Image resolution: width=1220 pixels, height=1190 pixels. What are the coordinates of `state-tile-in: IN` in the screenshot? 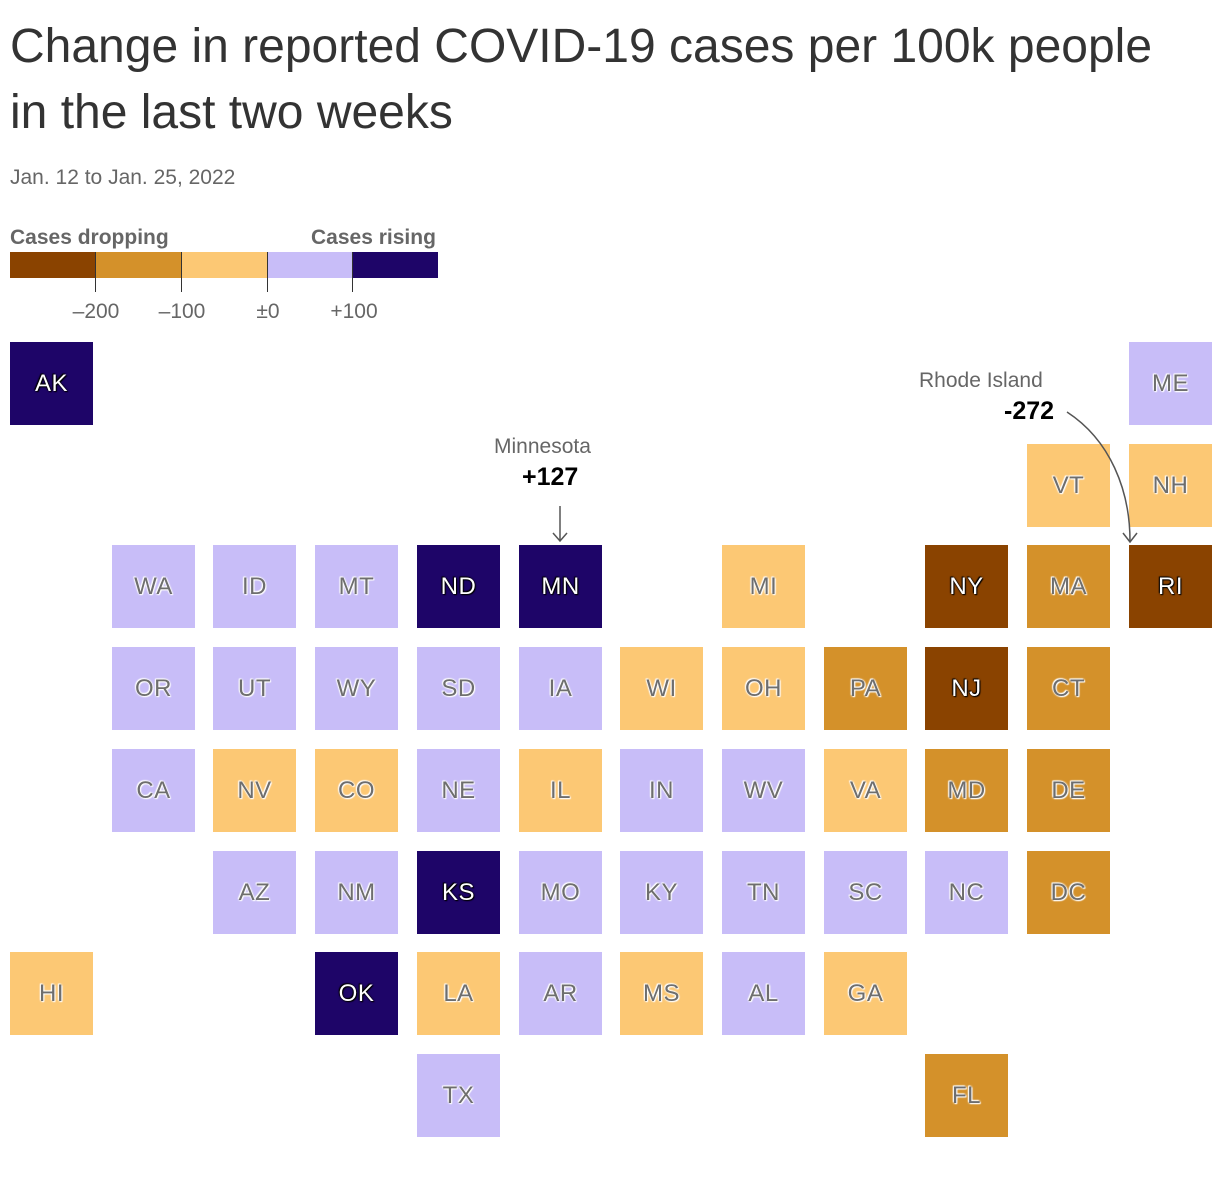 It's located at (661, 790).